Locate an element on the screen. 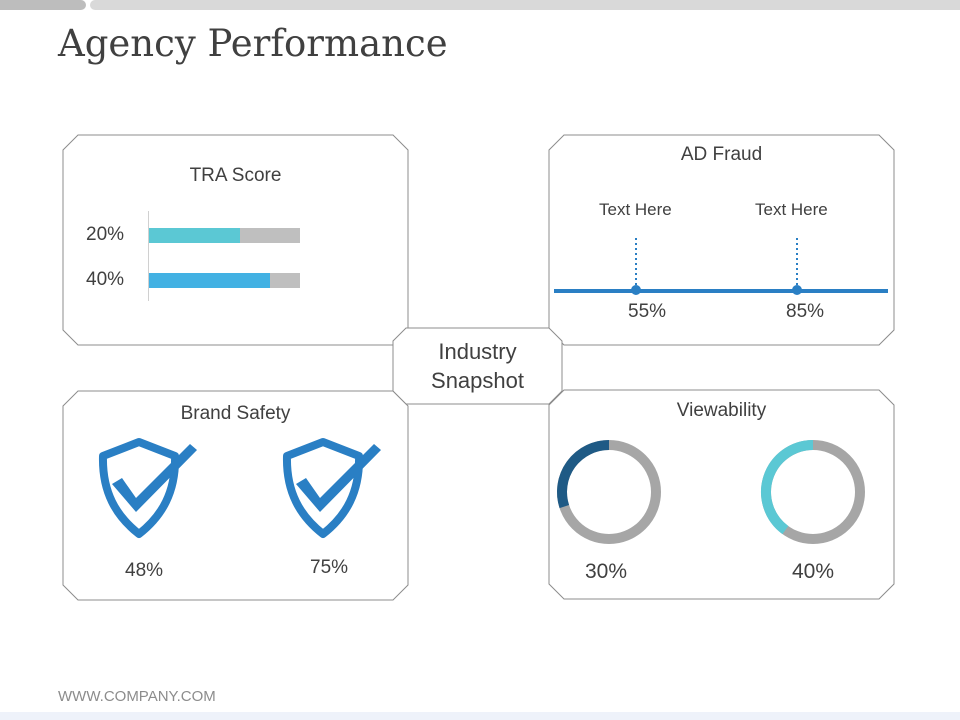 This screenshot has height=720, width=960. tra-bar-2-fill is located at coordinates (209, 280).